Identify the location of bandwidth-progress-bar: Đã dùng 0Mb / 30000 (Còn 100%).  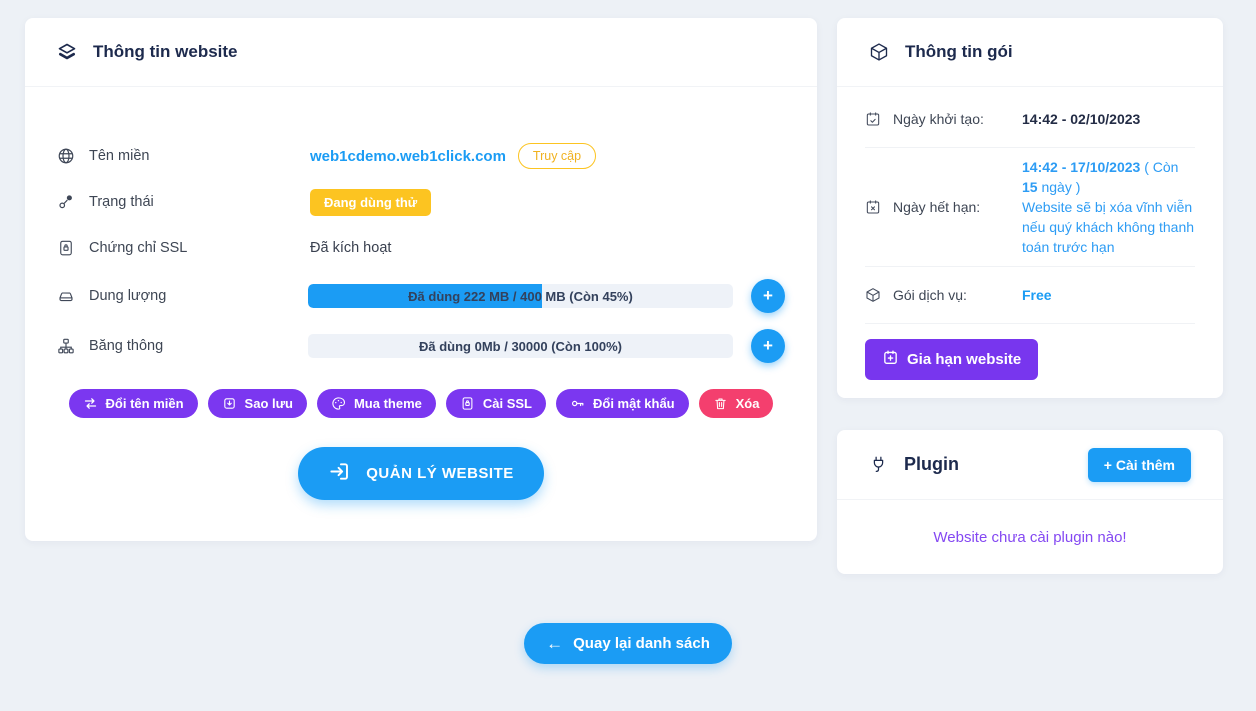
(520, 346).